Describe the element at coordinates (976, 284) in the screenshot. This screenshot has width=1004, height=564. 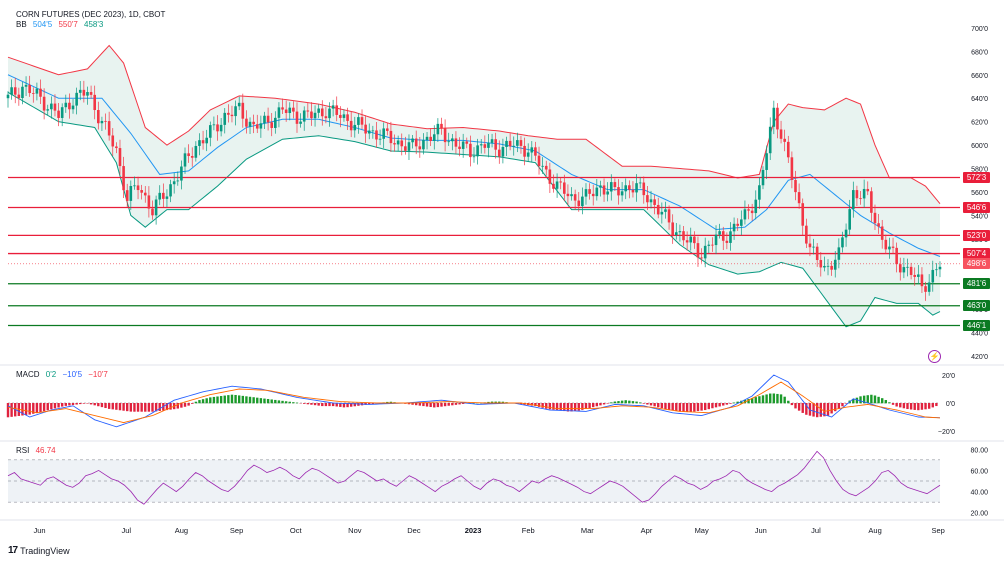
I see `support-price-label: 481'6` at that location.